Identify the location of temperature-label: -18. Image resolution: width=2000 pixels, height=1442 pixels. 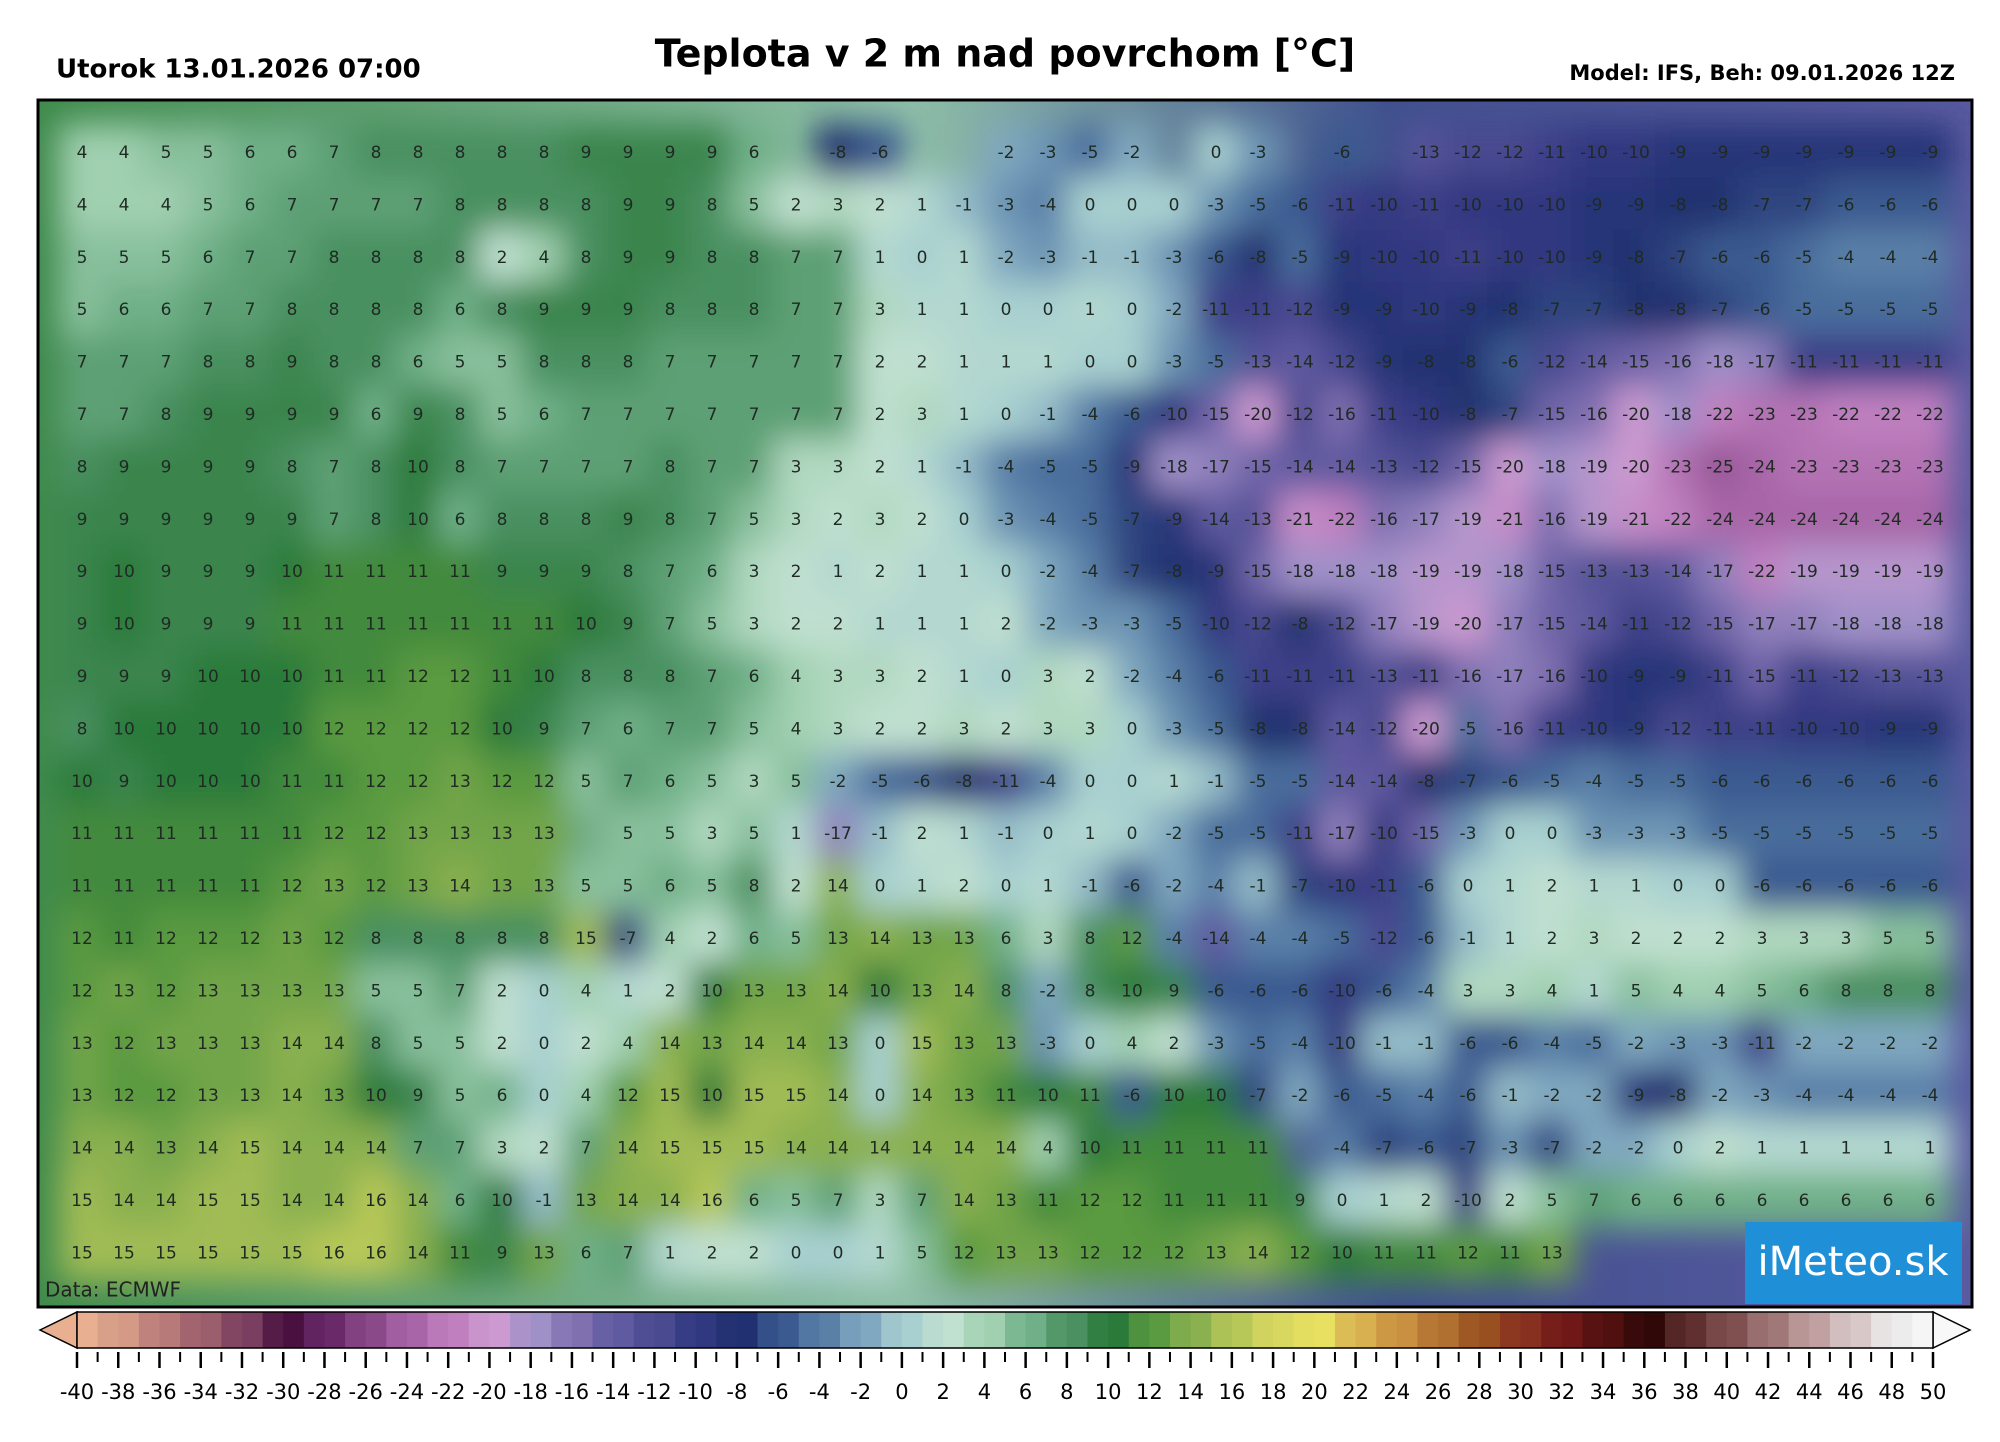
(1342, 572).